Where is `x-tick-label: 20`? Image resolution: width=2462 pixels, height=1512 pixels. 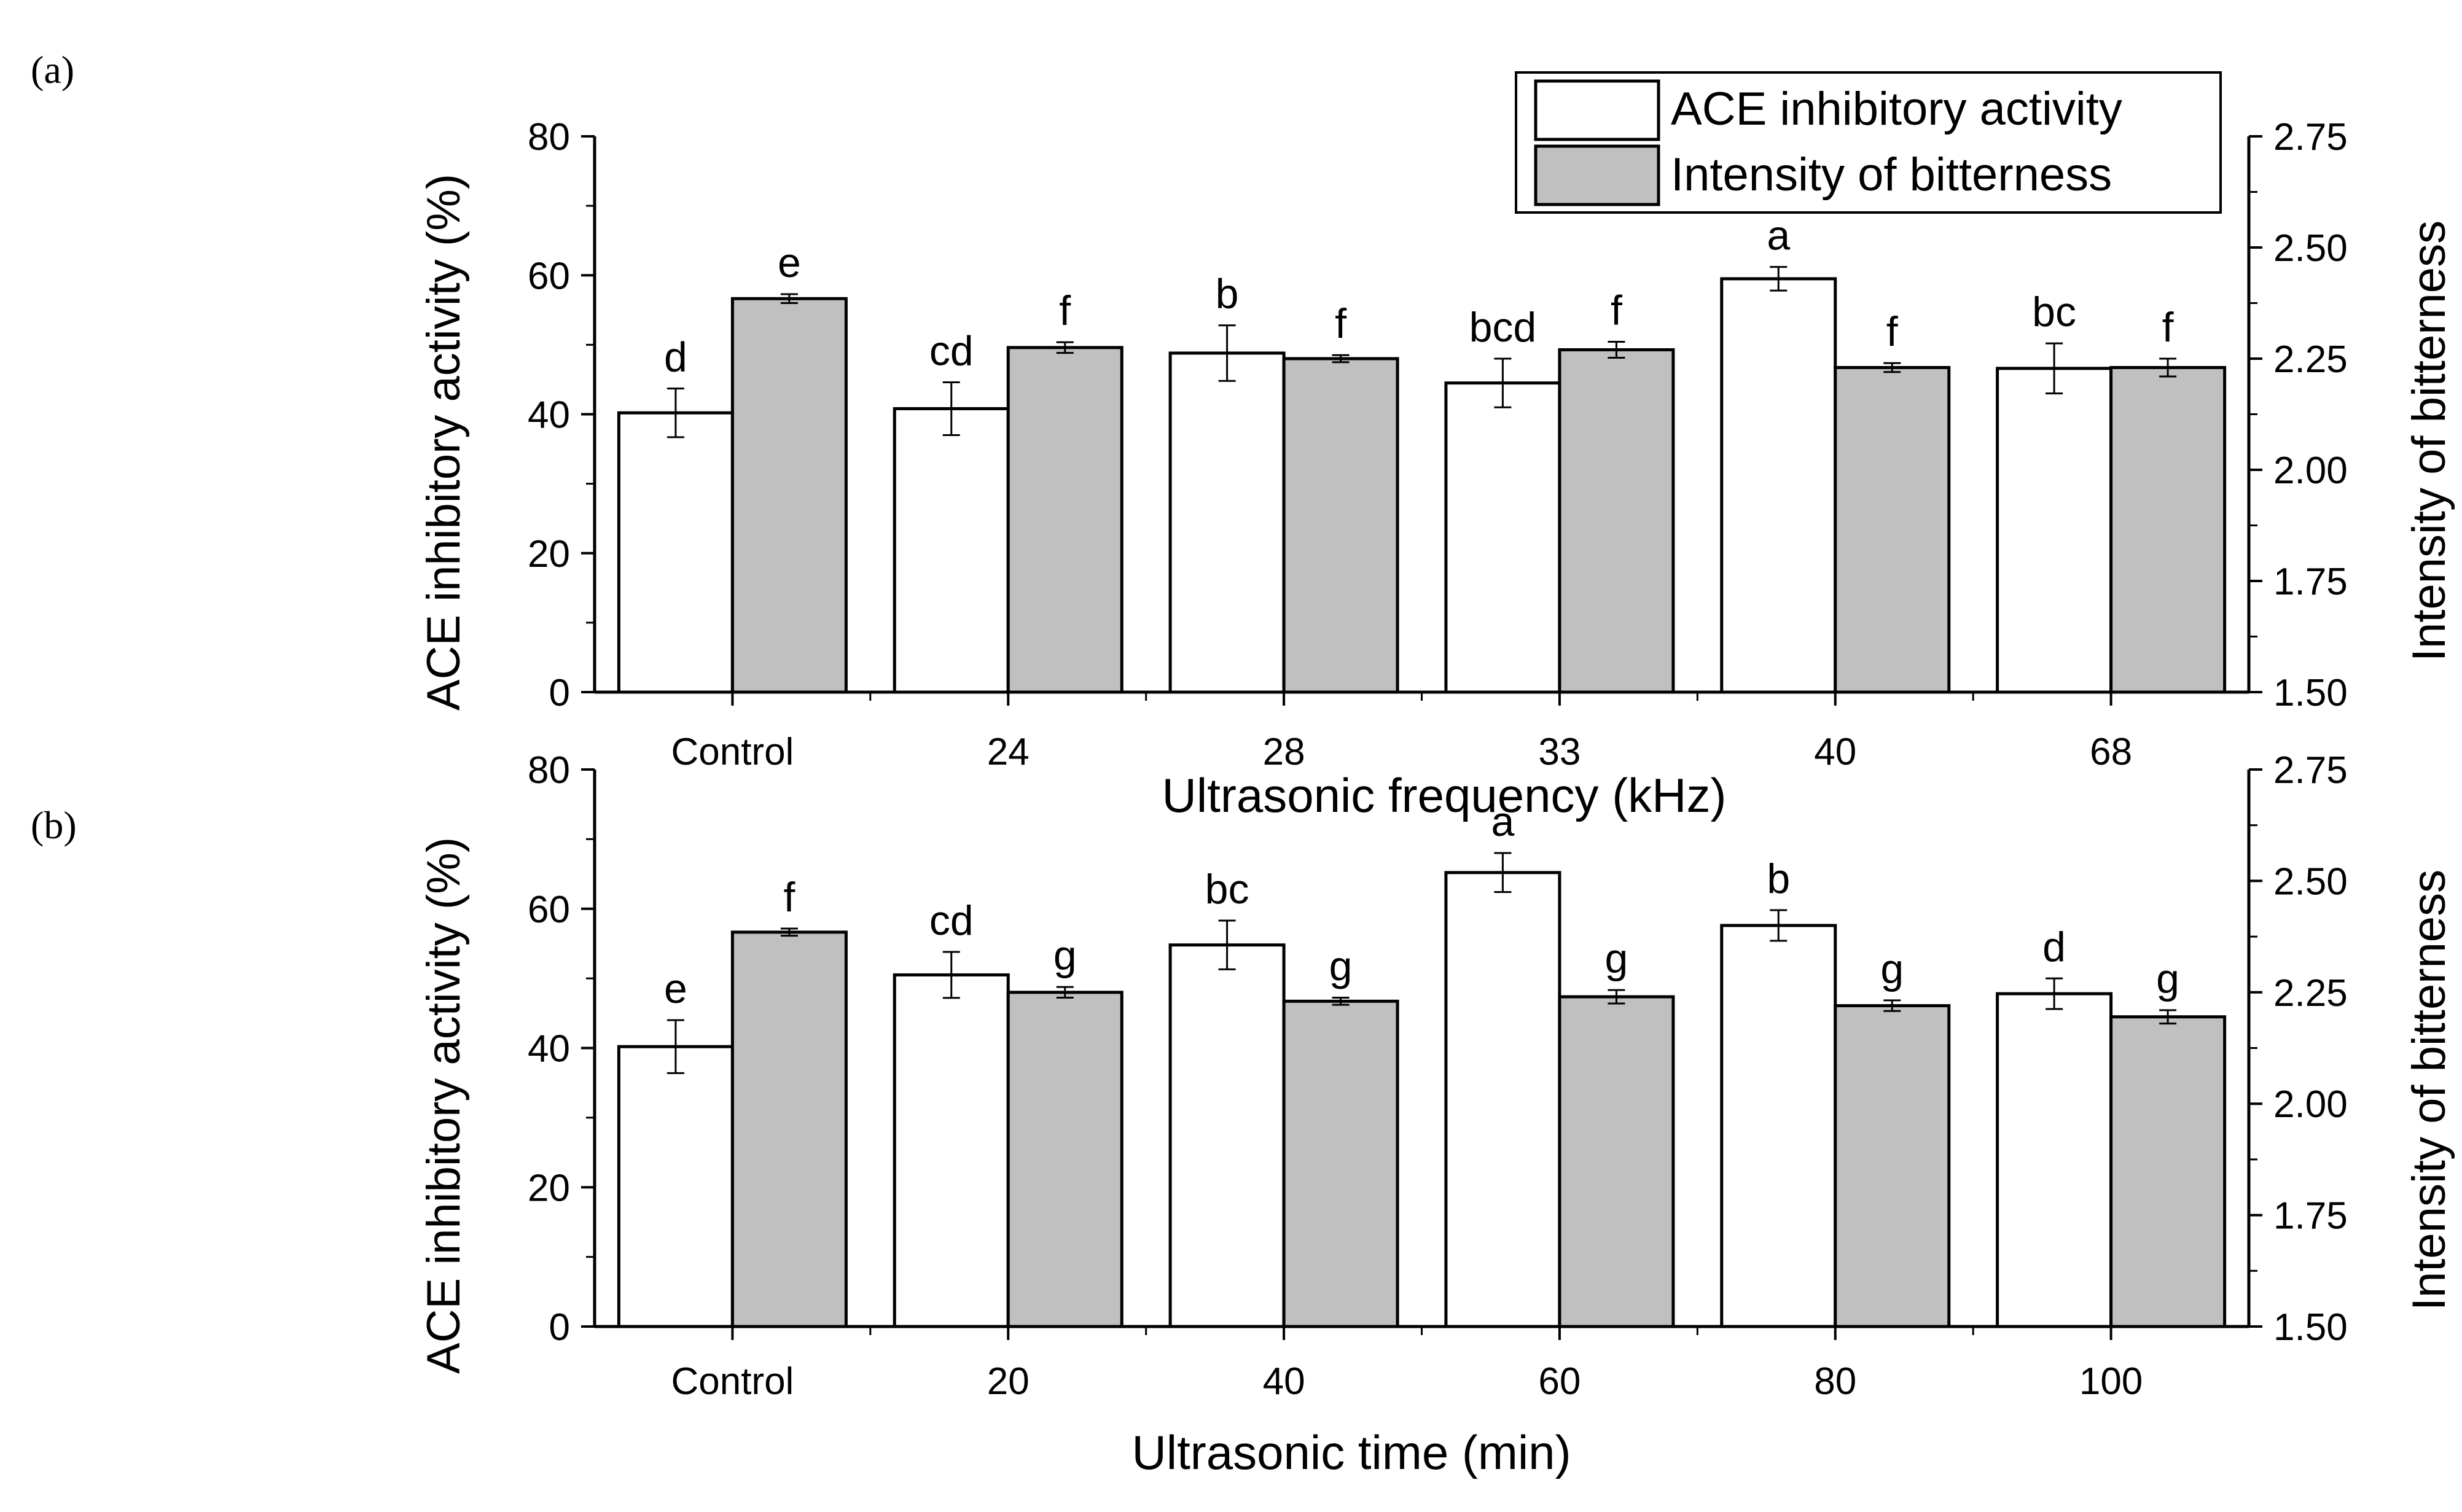
x-tick-label: 20 is located at coordinates (1008, 1381).